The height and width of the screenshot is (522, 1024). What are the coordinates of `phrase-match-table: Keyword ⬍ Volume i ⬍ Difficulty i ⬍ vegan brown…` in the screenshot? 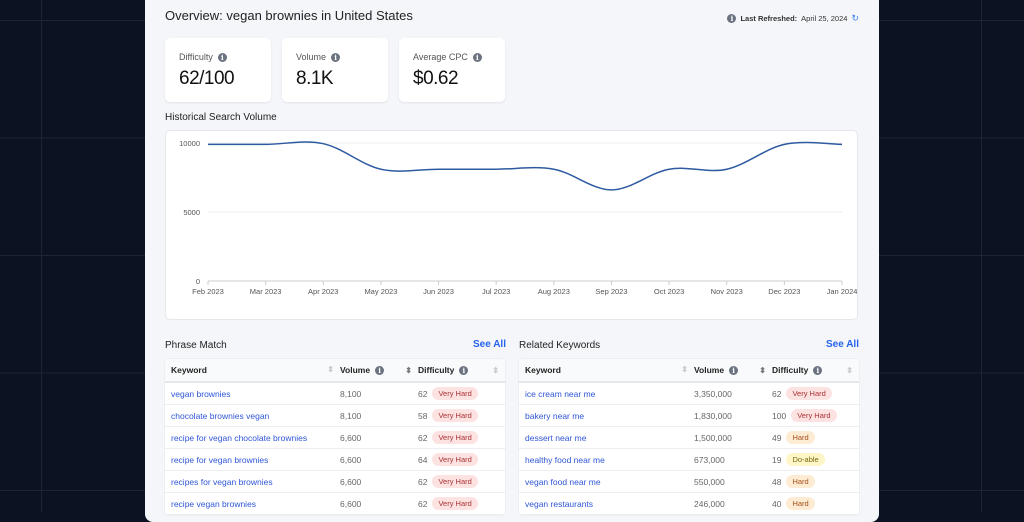 It's located at (335, 437).